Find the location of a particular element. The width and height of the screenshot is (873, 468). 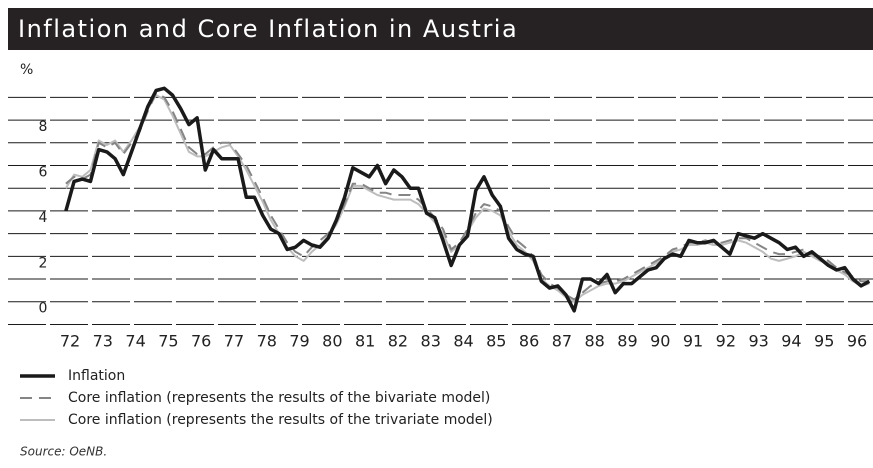

x-tick-label: 87 is located at coordinates (562, 341).